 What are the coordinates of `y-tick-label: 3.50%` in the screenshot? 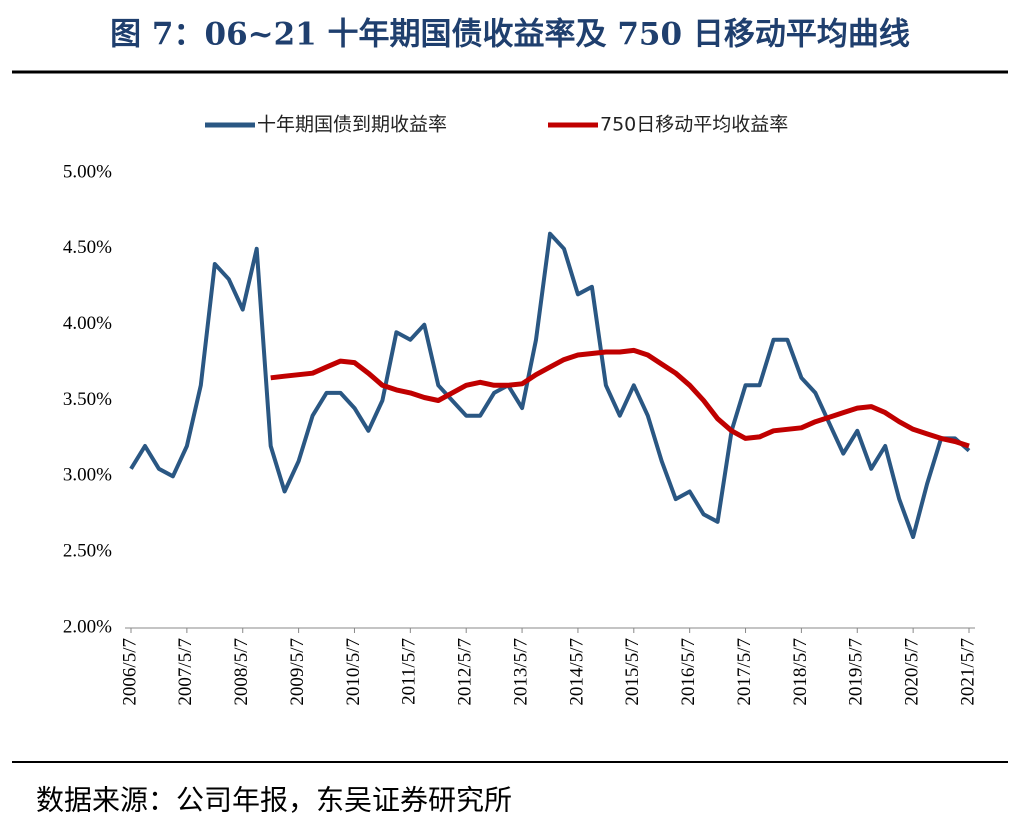 It's located at (87, 399).